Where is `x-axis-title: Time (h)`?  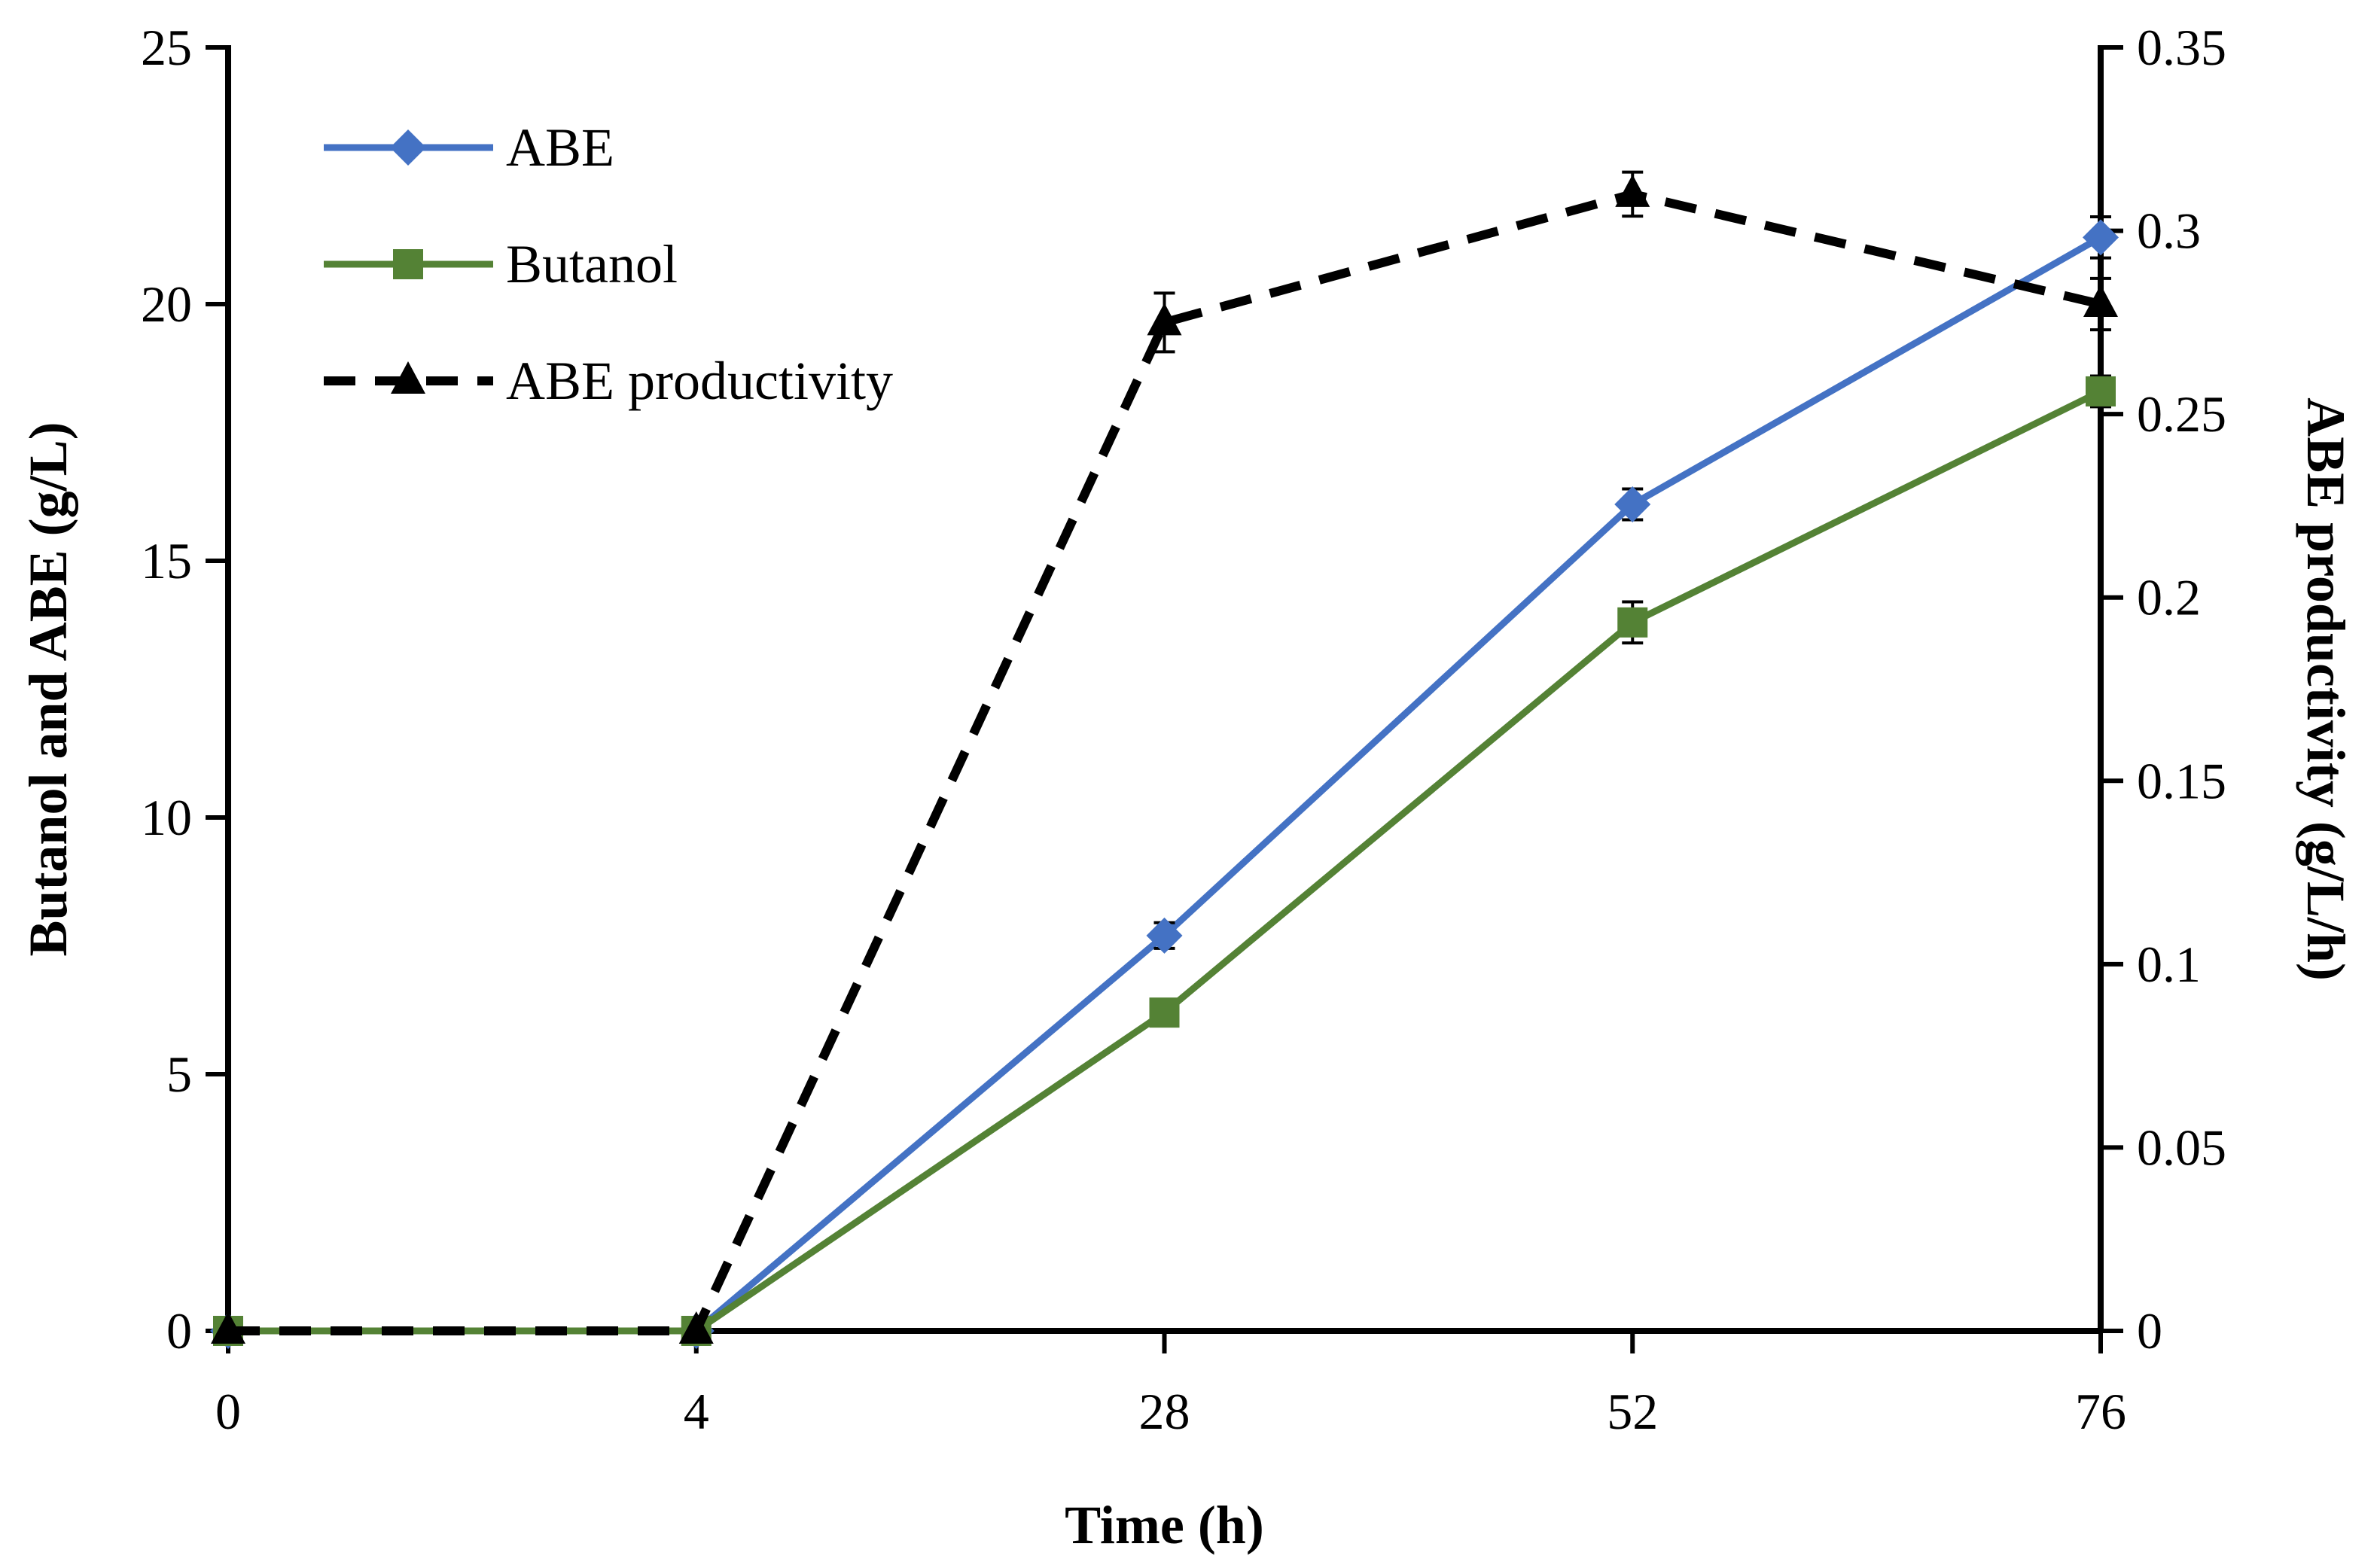 x-axis-title: Time (h) is located at coordinates (1164, 1525).